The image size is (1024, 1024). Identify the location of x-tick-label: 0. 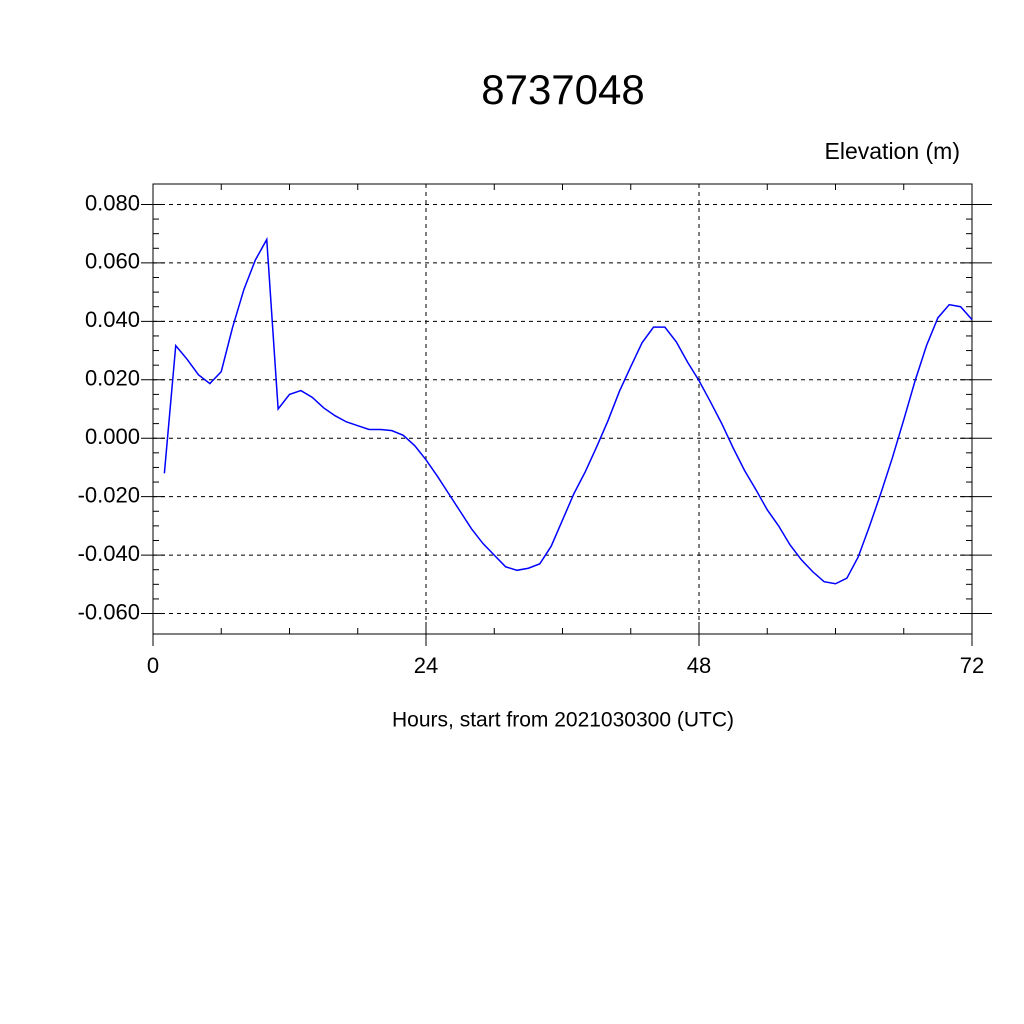
(153, 665).